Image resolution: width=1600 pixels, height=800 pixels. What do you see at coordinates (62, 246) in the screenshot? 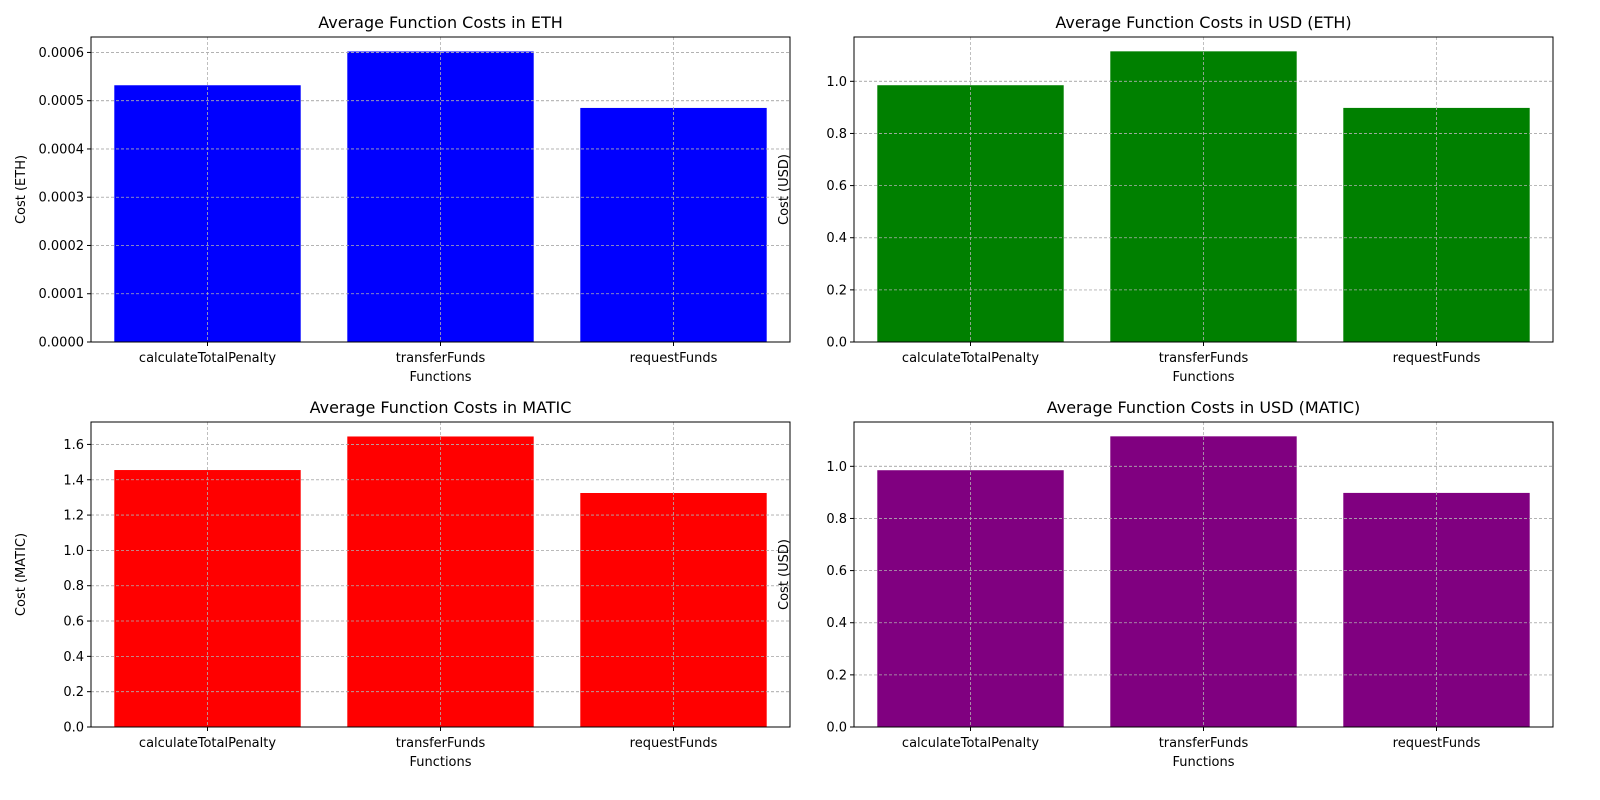
I see `y-tick-label: 0.0002` at bounding box center [62, 246].